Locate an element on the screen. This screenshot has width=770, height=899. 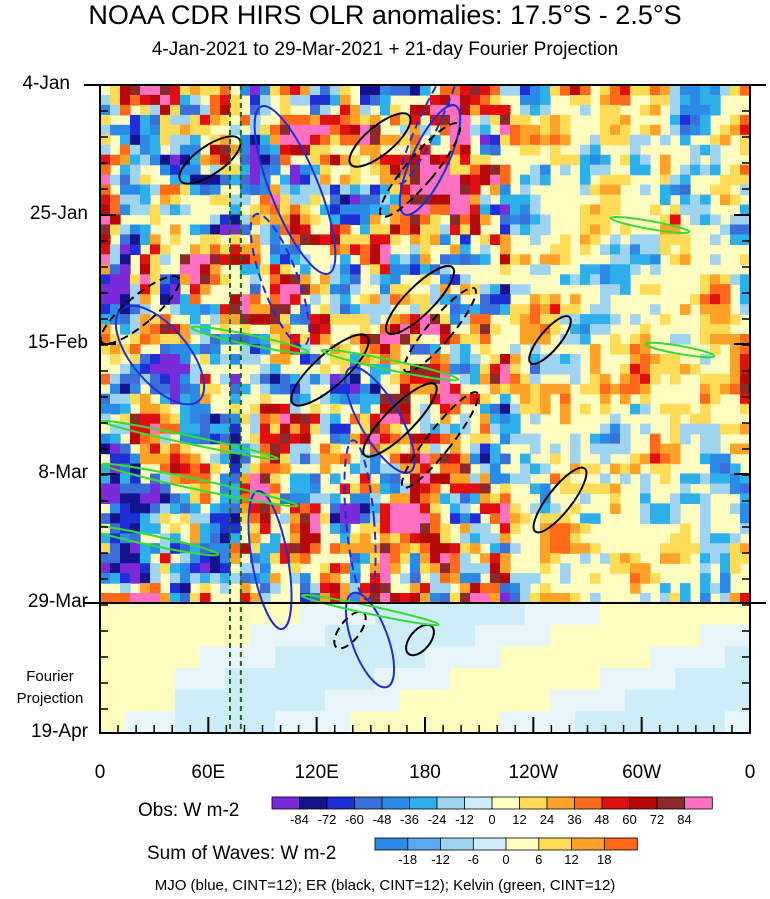
x-tick-label: 0 is located at coordinates (100, 772).